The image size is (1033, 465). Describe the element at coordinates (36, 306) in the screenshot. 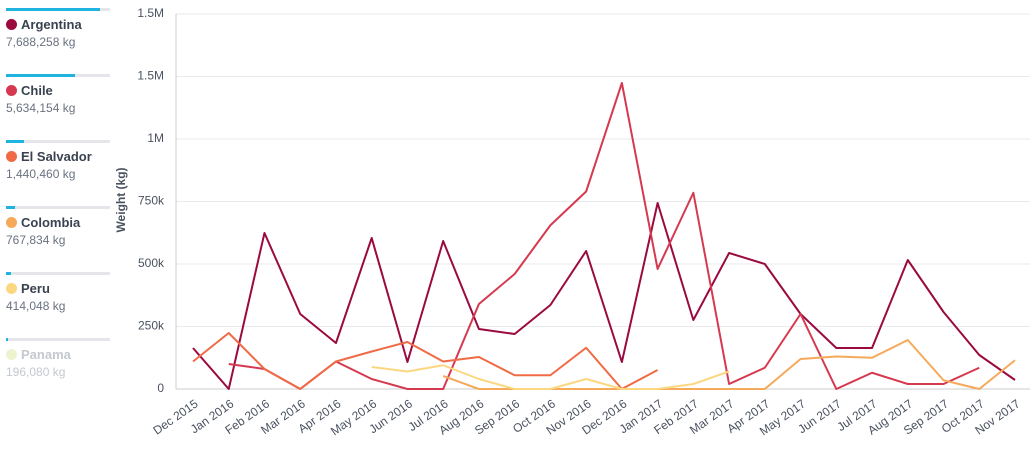

I see `legend-total: 414,048 kg` at that location.